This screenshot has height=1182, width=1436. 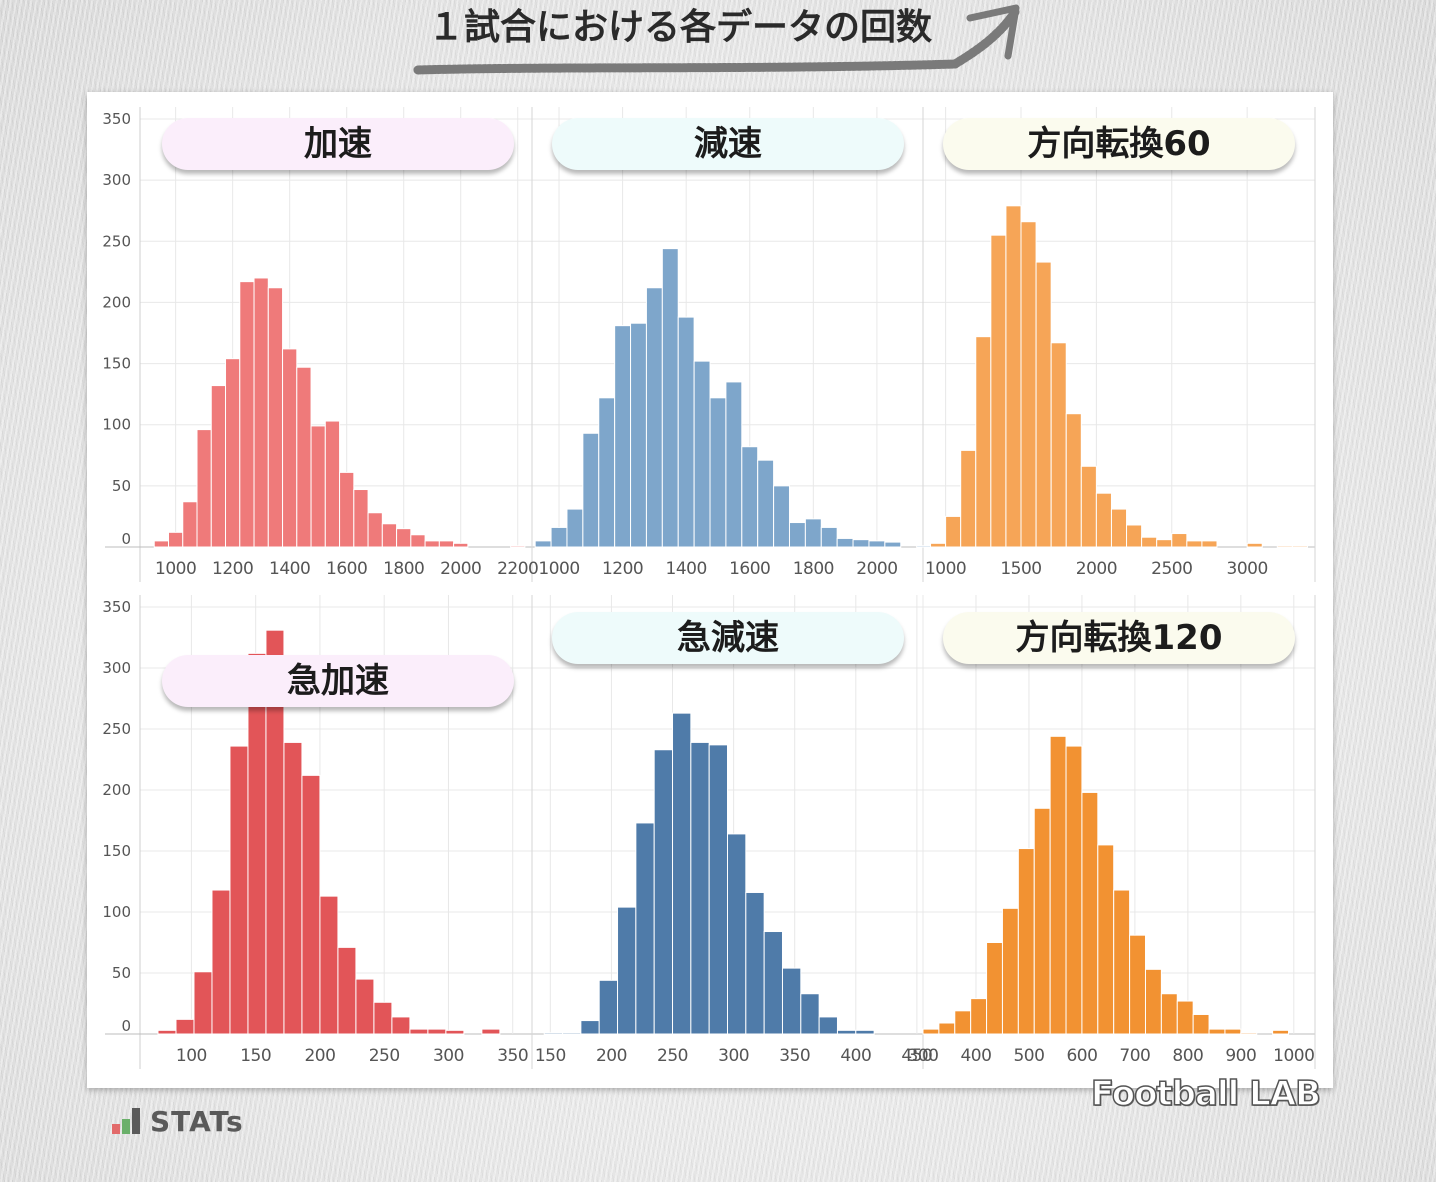 I want to click on y-tick-label: 50, so click(x=121, y=486).